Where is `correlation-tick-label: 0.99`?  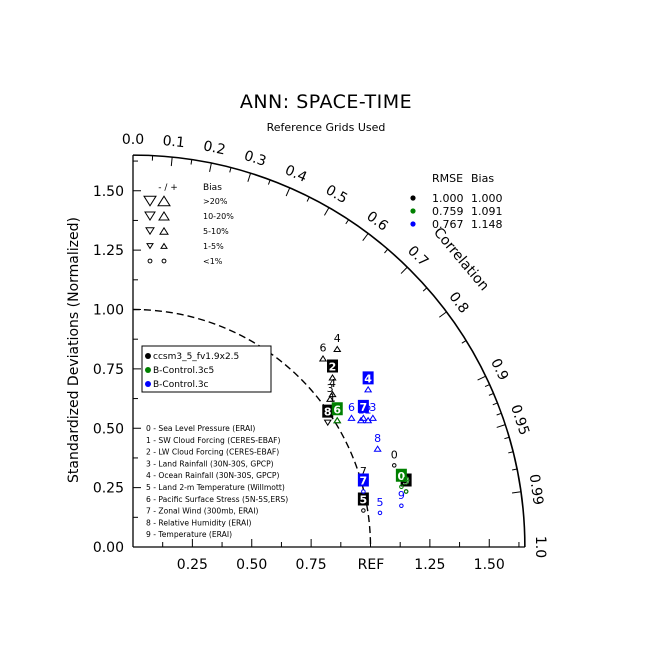 correlation-tick-label: 0.99 is located at coordinates (536, 489).